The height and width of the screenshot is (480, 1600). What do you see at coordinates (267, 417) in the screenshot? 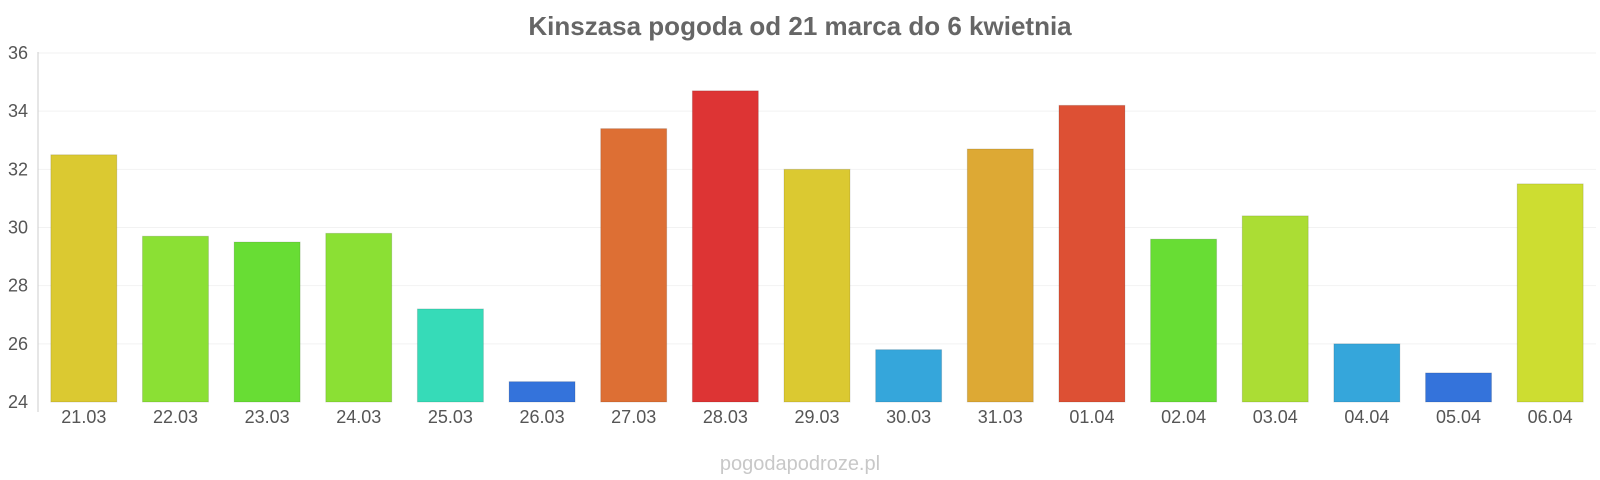
I see `x-tick-label: 23.03` at bounding box center [267, 417].